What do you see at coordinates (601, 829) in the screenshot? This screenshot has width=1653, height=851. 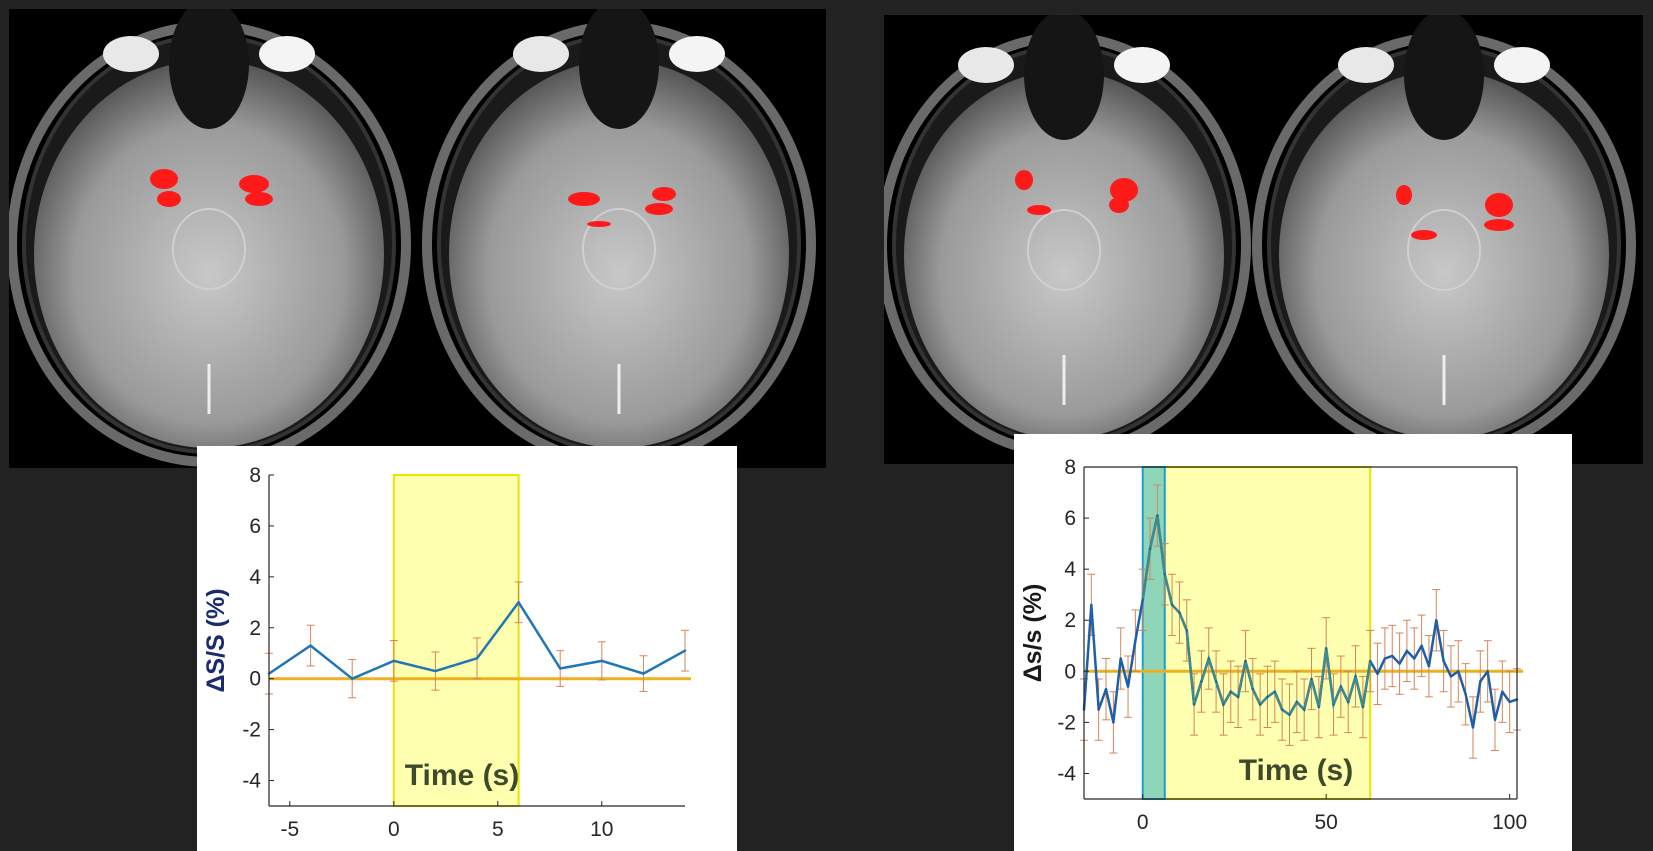 I see `x-tick-label: 10` at bounding box center [601, 829].